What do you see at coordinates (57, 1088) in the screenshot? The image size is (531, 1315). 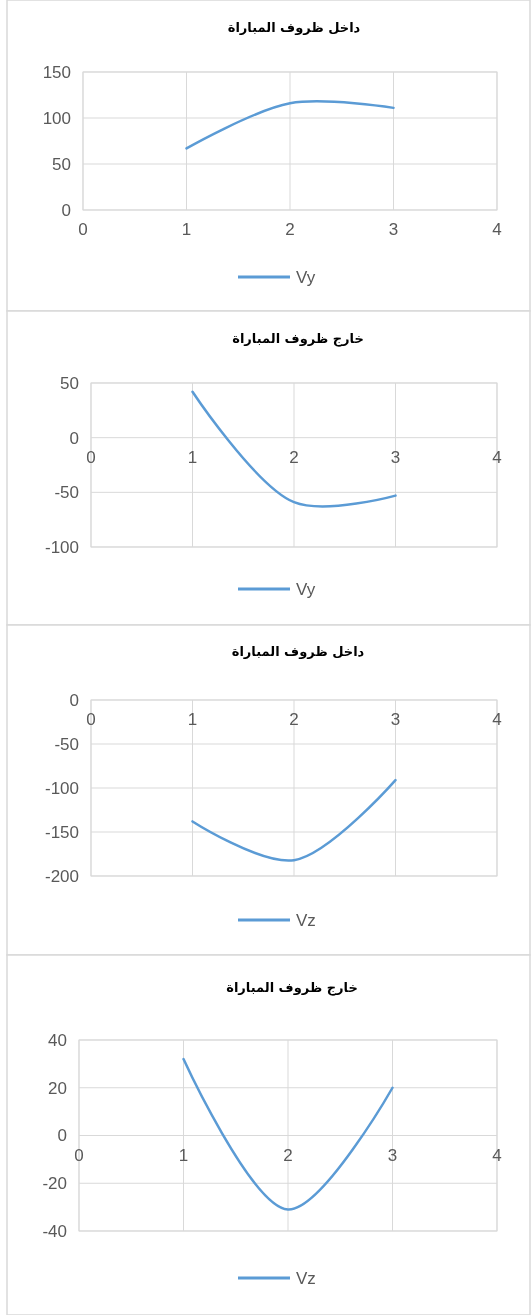 I see `y-tick-label: 20` at bounding box center [57, 1088].